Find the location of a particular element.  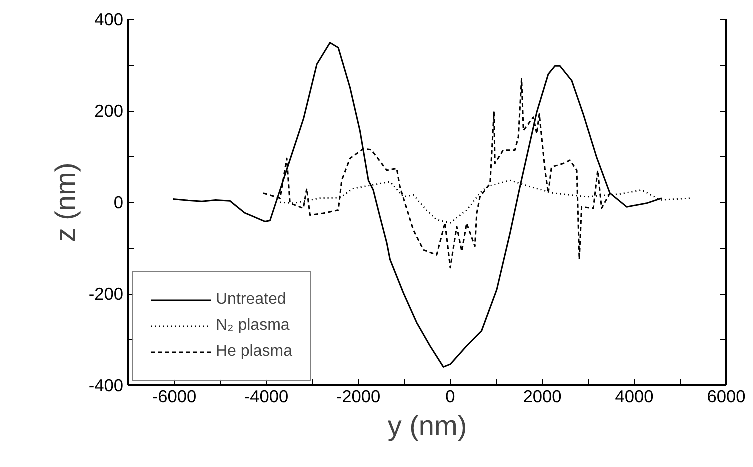

x-tick-label: 4000 is located at coordinates (634, 396).